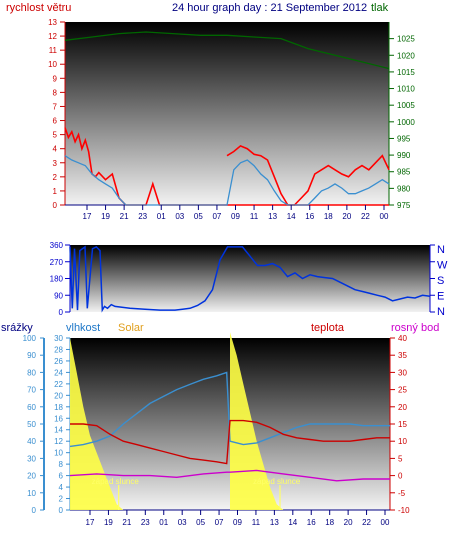  I want to click on panel3-srazky-tick-label: 20, so click(31, 476).